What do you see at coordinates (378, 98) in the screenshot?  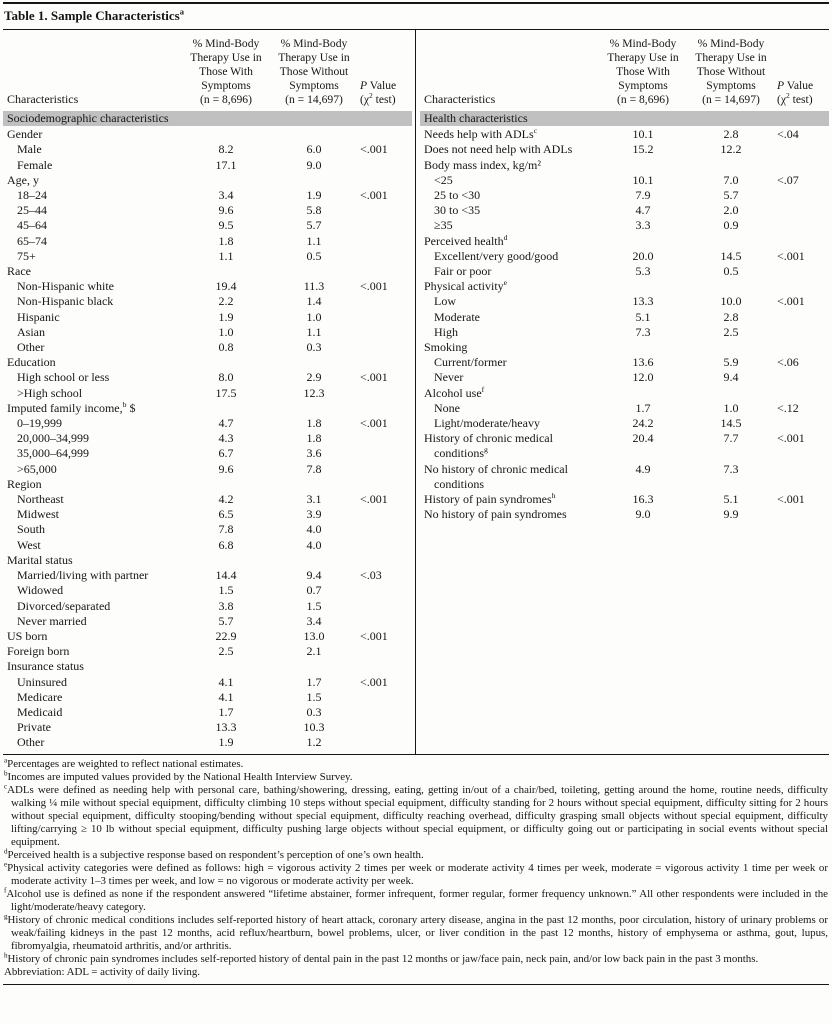 I see `chi-square-note: (χ2 test)` at bounding box center [378, 98].